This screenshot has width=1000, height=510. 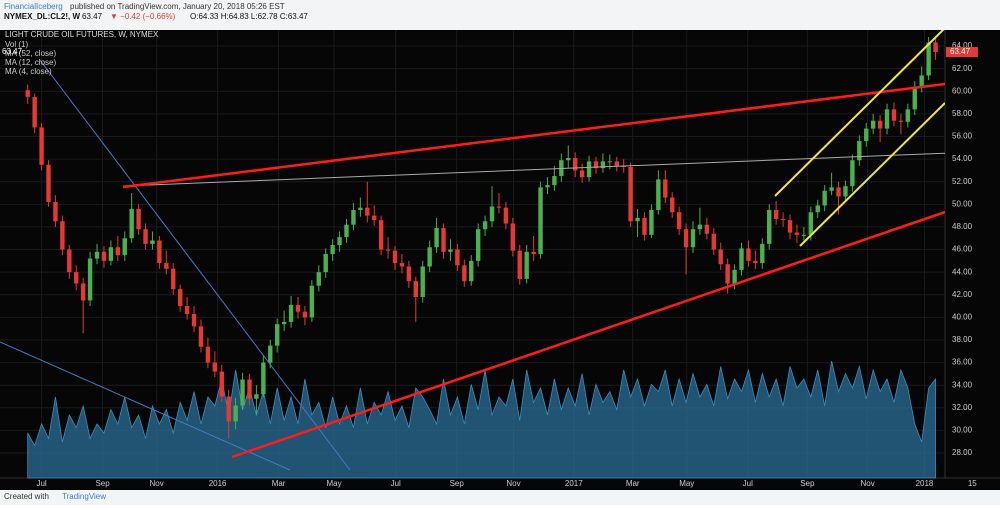 I want to click on last-price: 63.47, so click(x=92, y=16).